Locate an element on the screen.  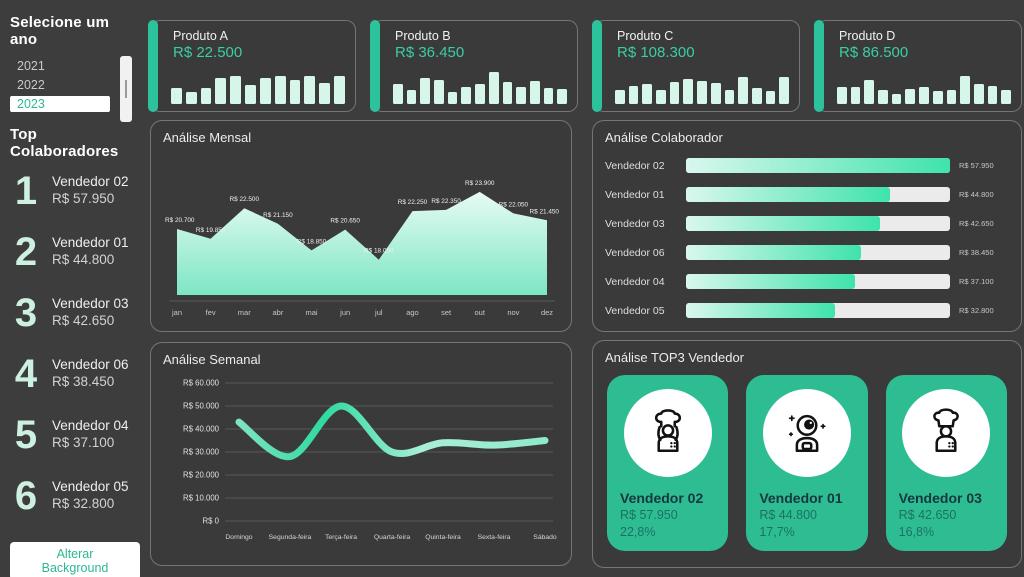
vendedor-value: R$ 44.800 is located at coordinates (83, 259).